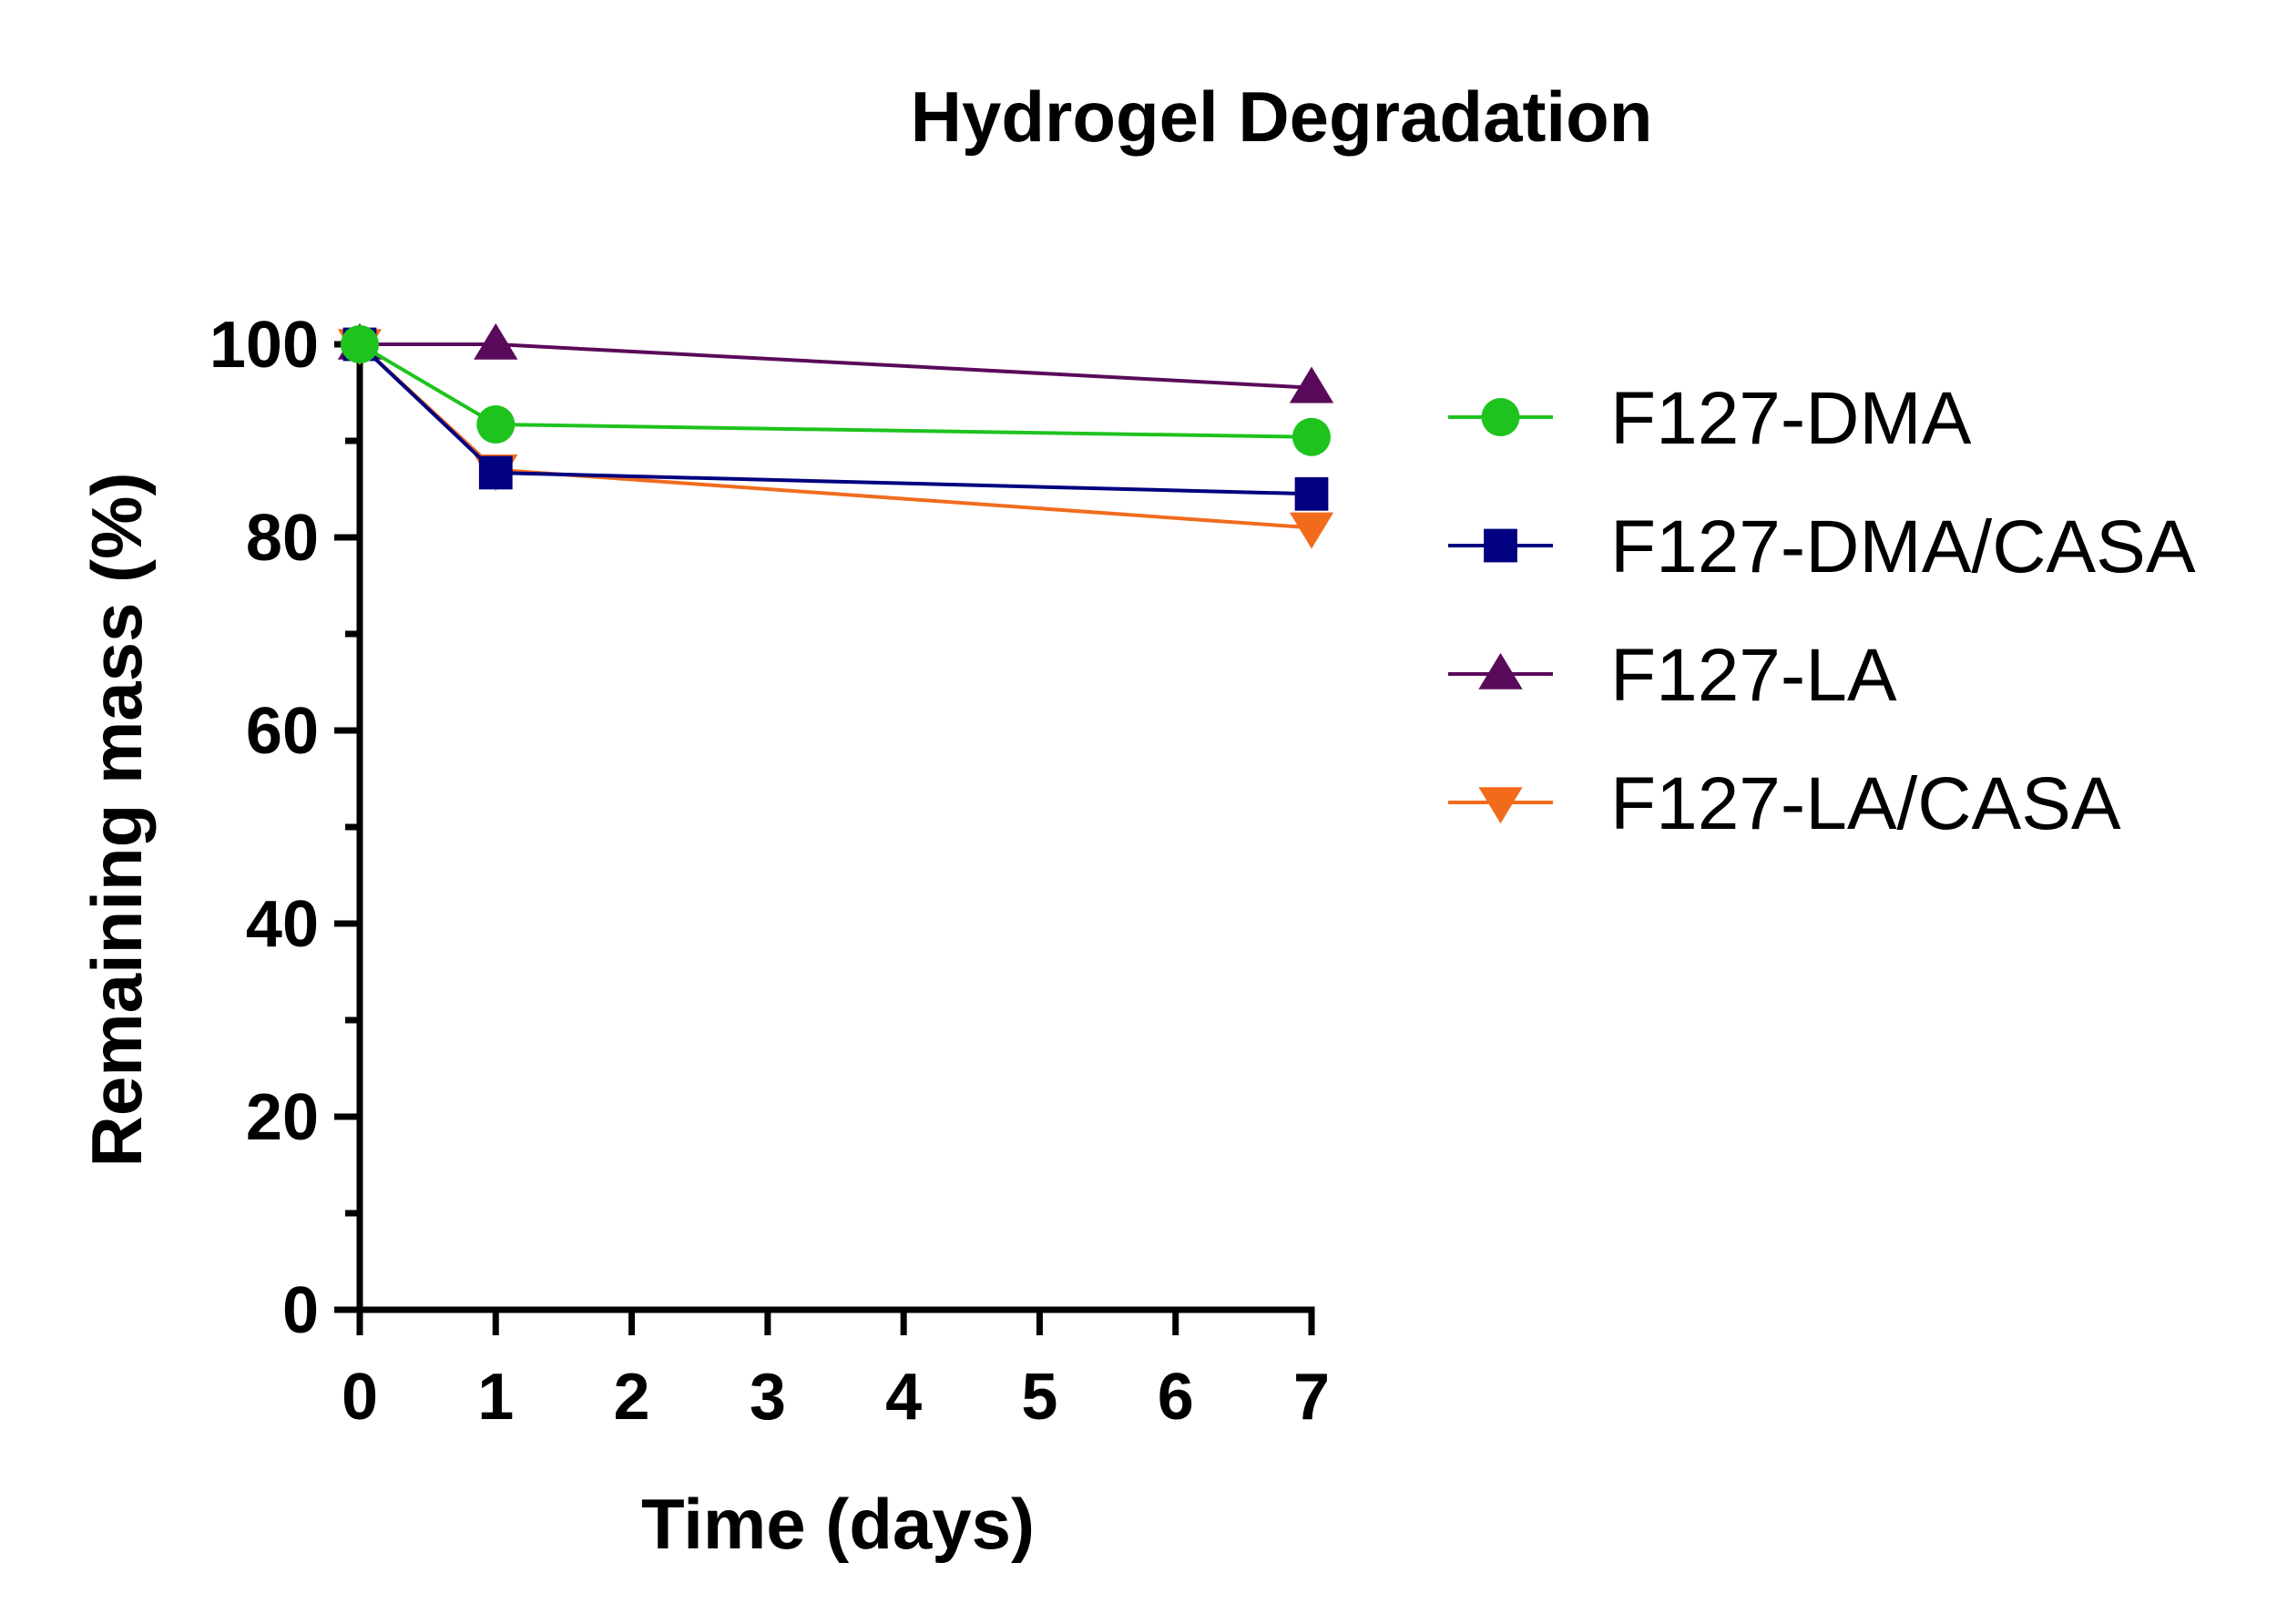  What do you see at coordinates (1822, 611) in the screenshot?
I see `legend: F127-DMA F127-DMA/CASA F127-LA F127-LA/CASA` at bounding box center [1822, 611].